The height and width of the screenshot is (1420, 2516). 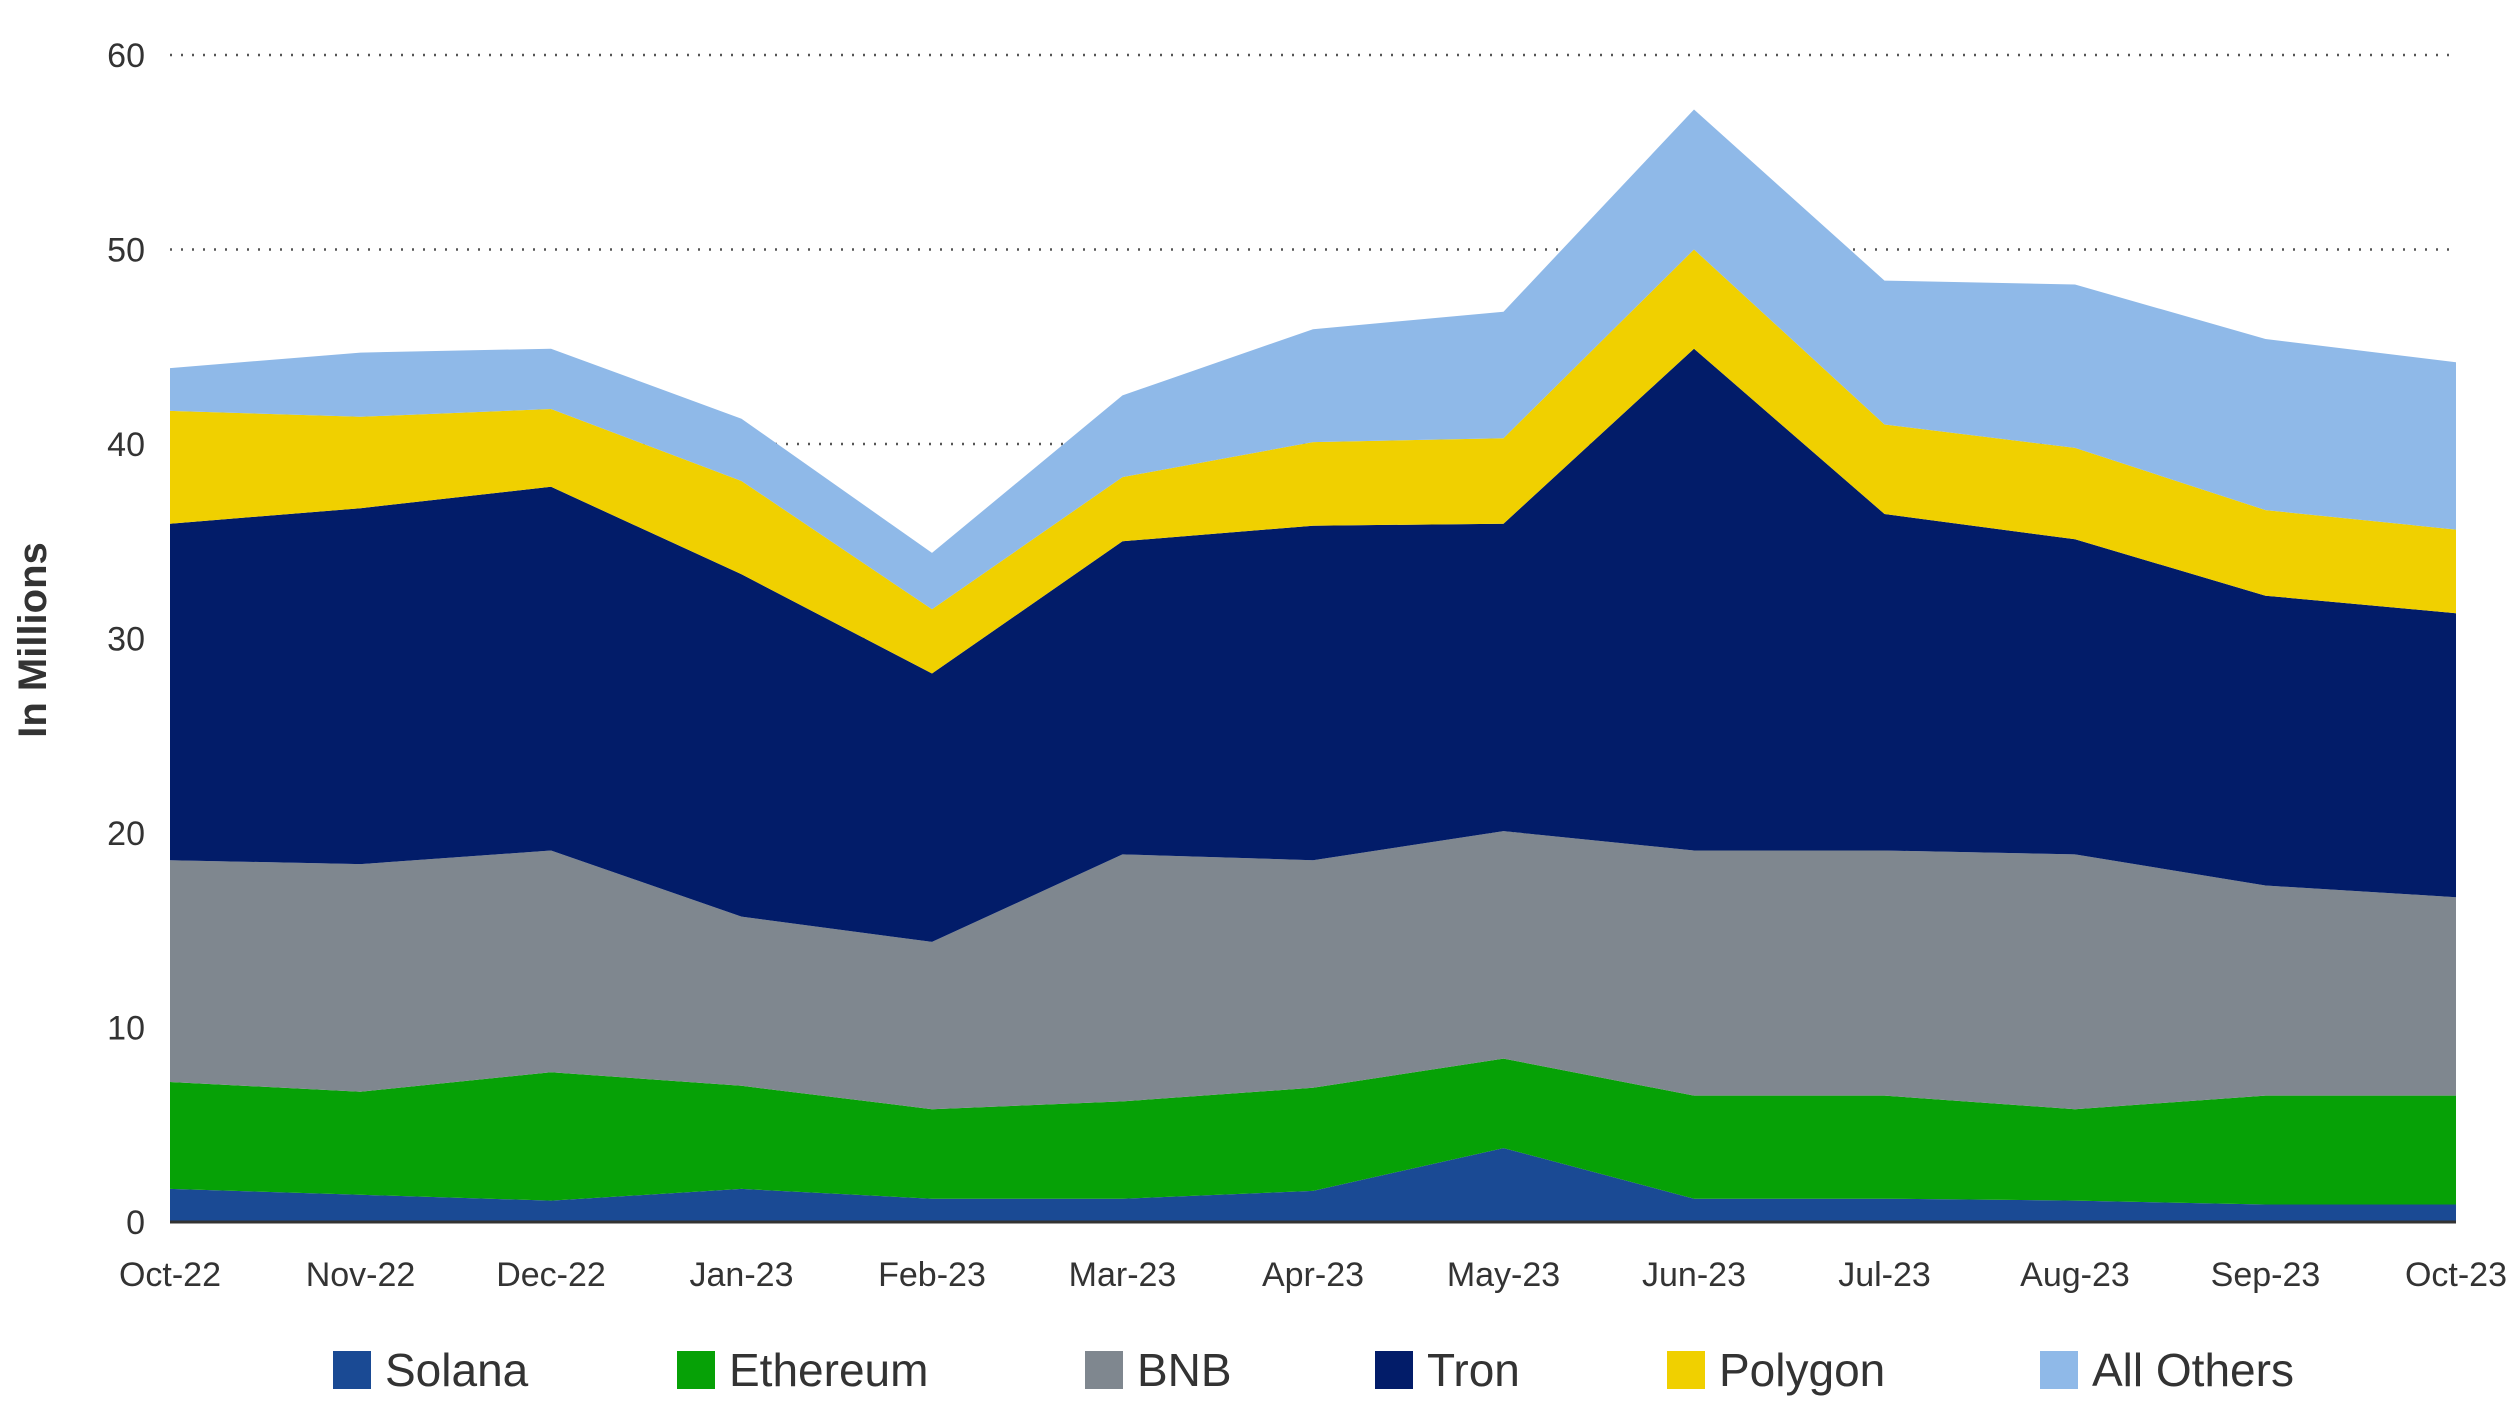 I want to click on y-tick-label: 30, so click(x=126, y=640).